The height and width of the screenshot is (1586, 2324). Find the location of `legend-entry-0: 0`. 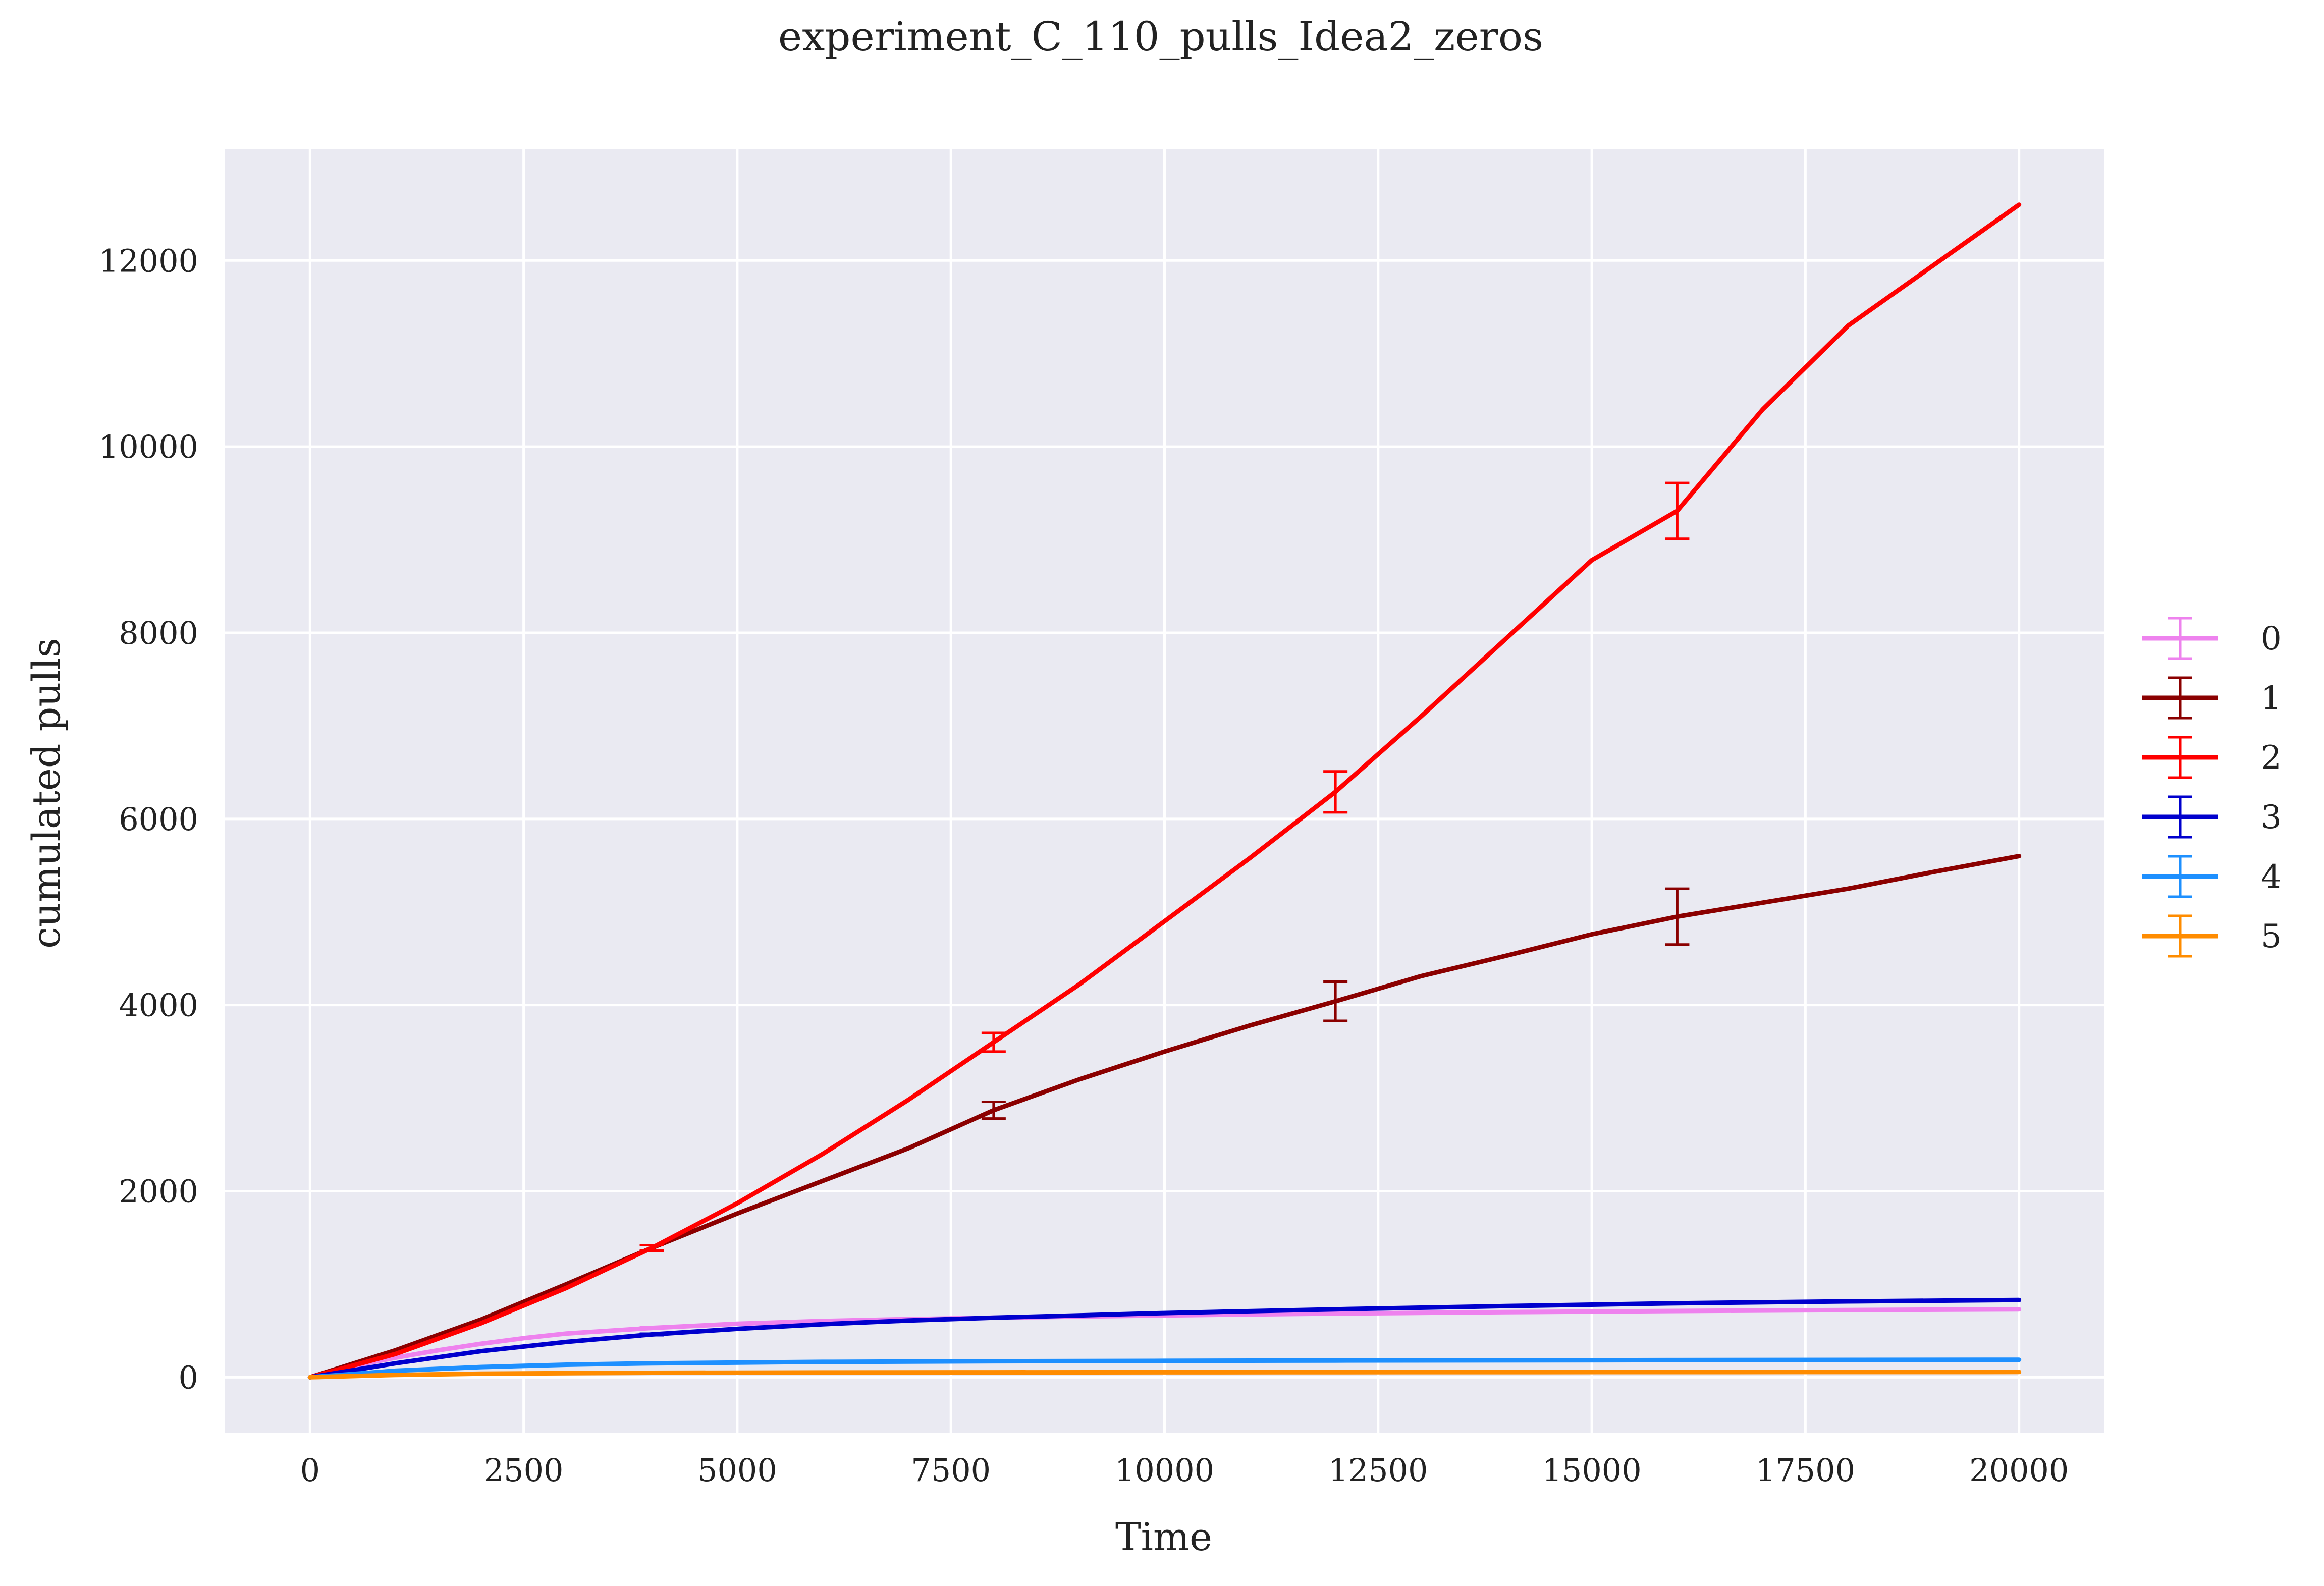

legend-entry-0: 0 is located at coordinates (2212, 639).